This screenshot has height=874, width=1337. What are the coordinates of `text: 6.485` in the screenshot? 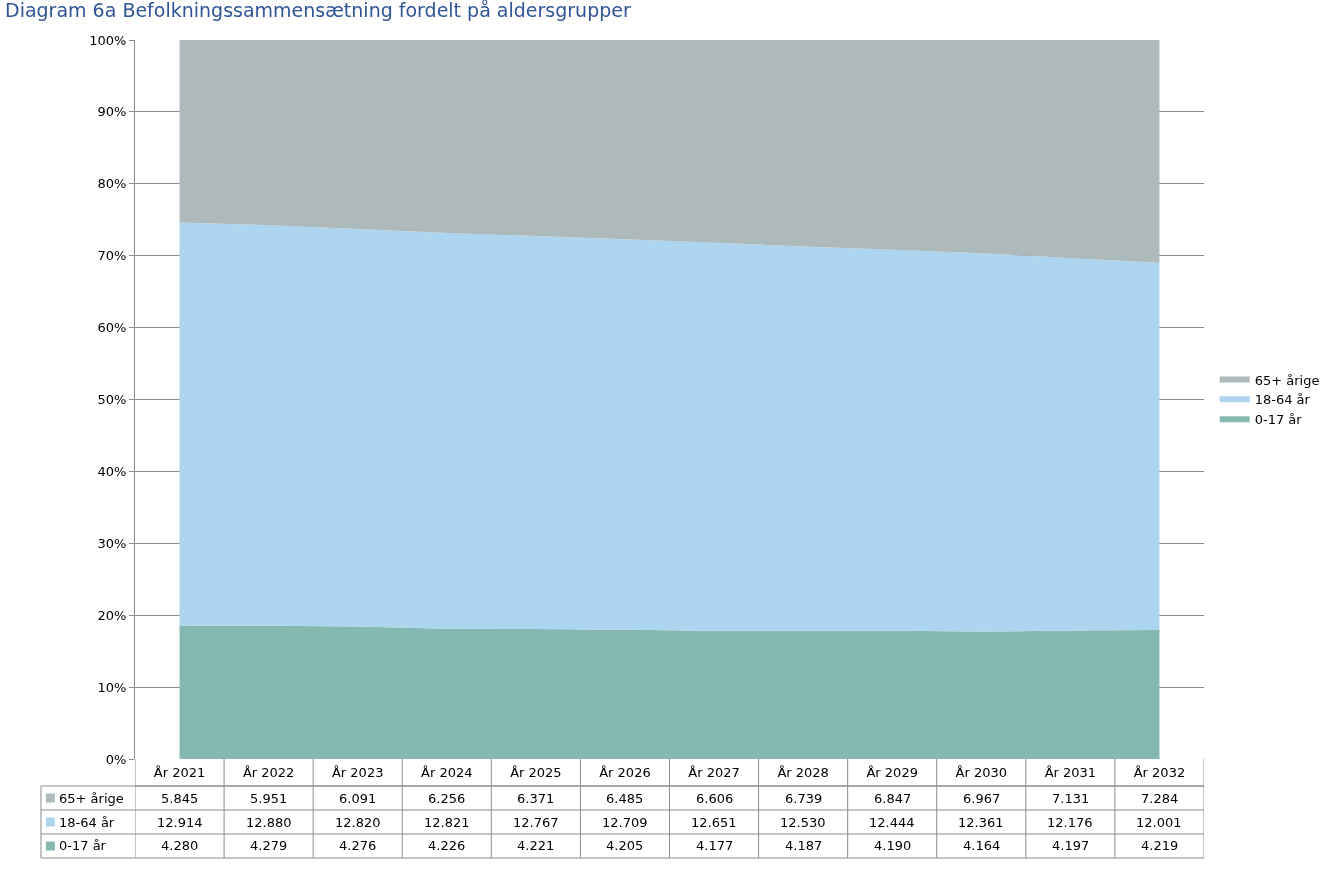 It's located at (625, 798).